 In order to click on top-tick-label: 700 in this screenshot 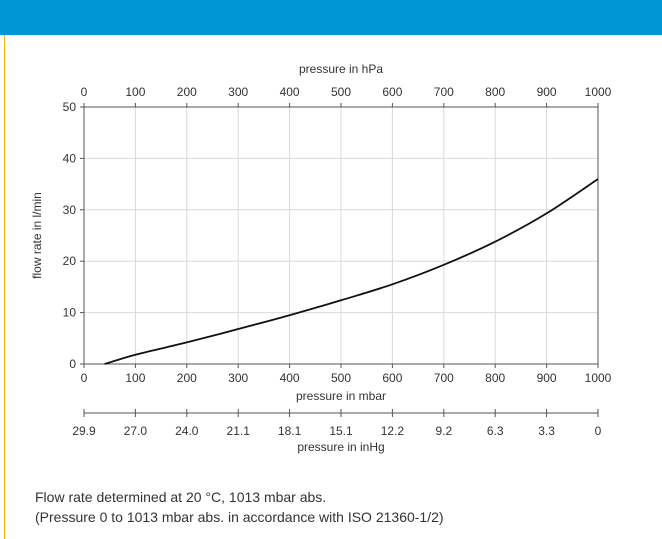, I will do `click(444, 92)`.